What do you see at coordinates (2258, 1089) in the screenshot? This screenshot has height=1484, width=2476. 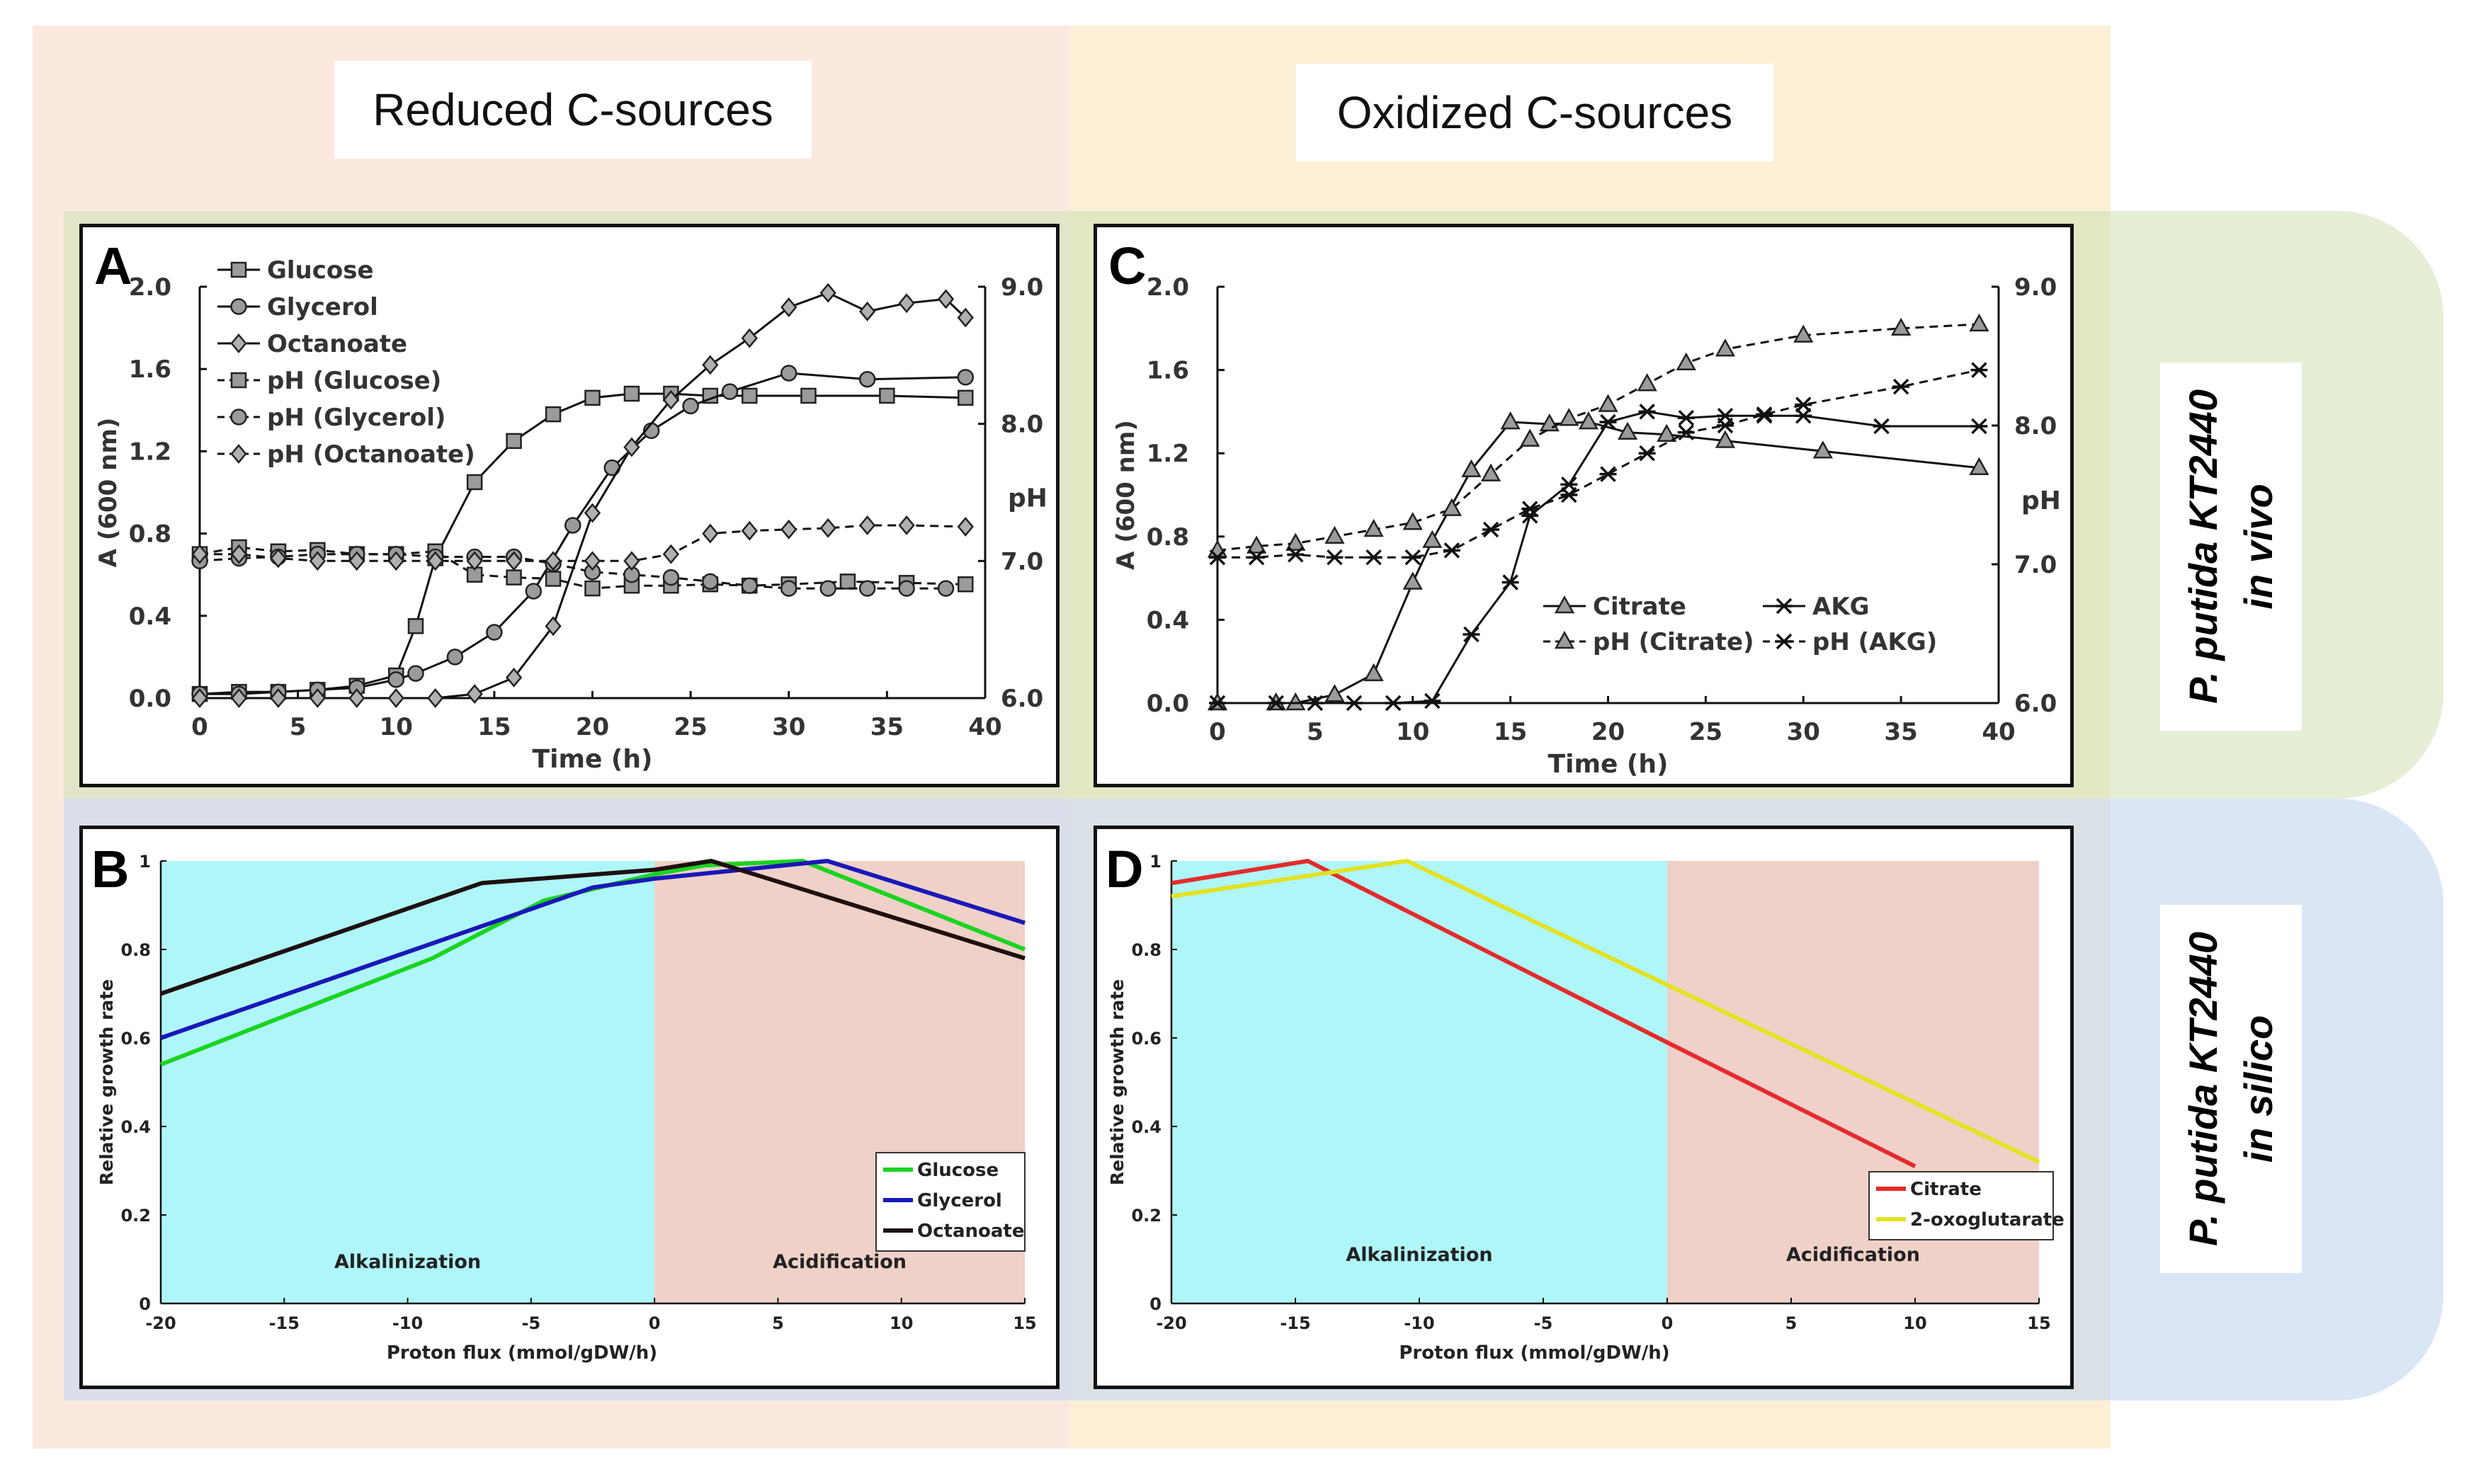 I see `side-label-in-silico-mode: in silico` at bounding box center [2258, 1089].